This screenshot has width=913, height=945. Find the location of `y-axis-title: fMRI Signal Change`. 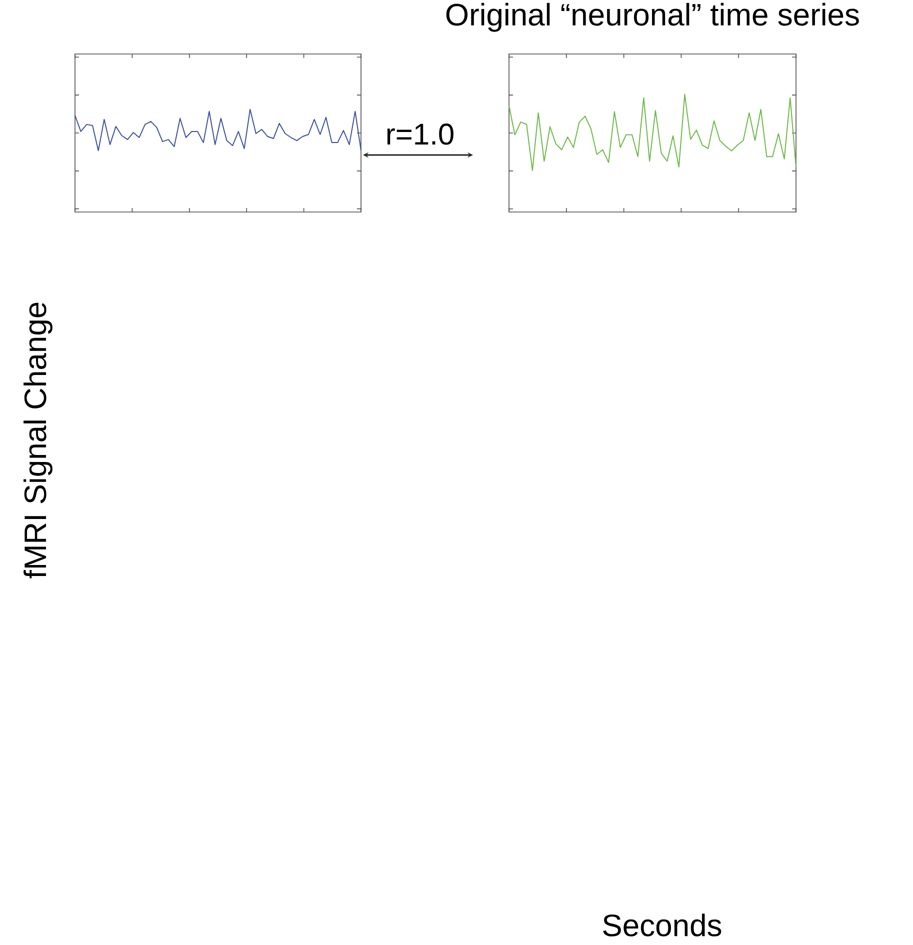

y-axis-title: fMRI Signal Change is located at coordinates (38, 440).